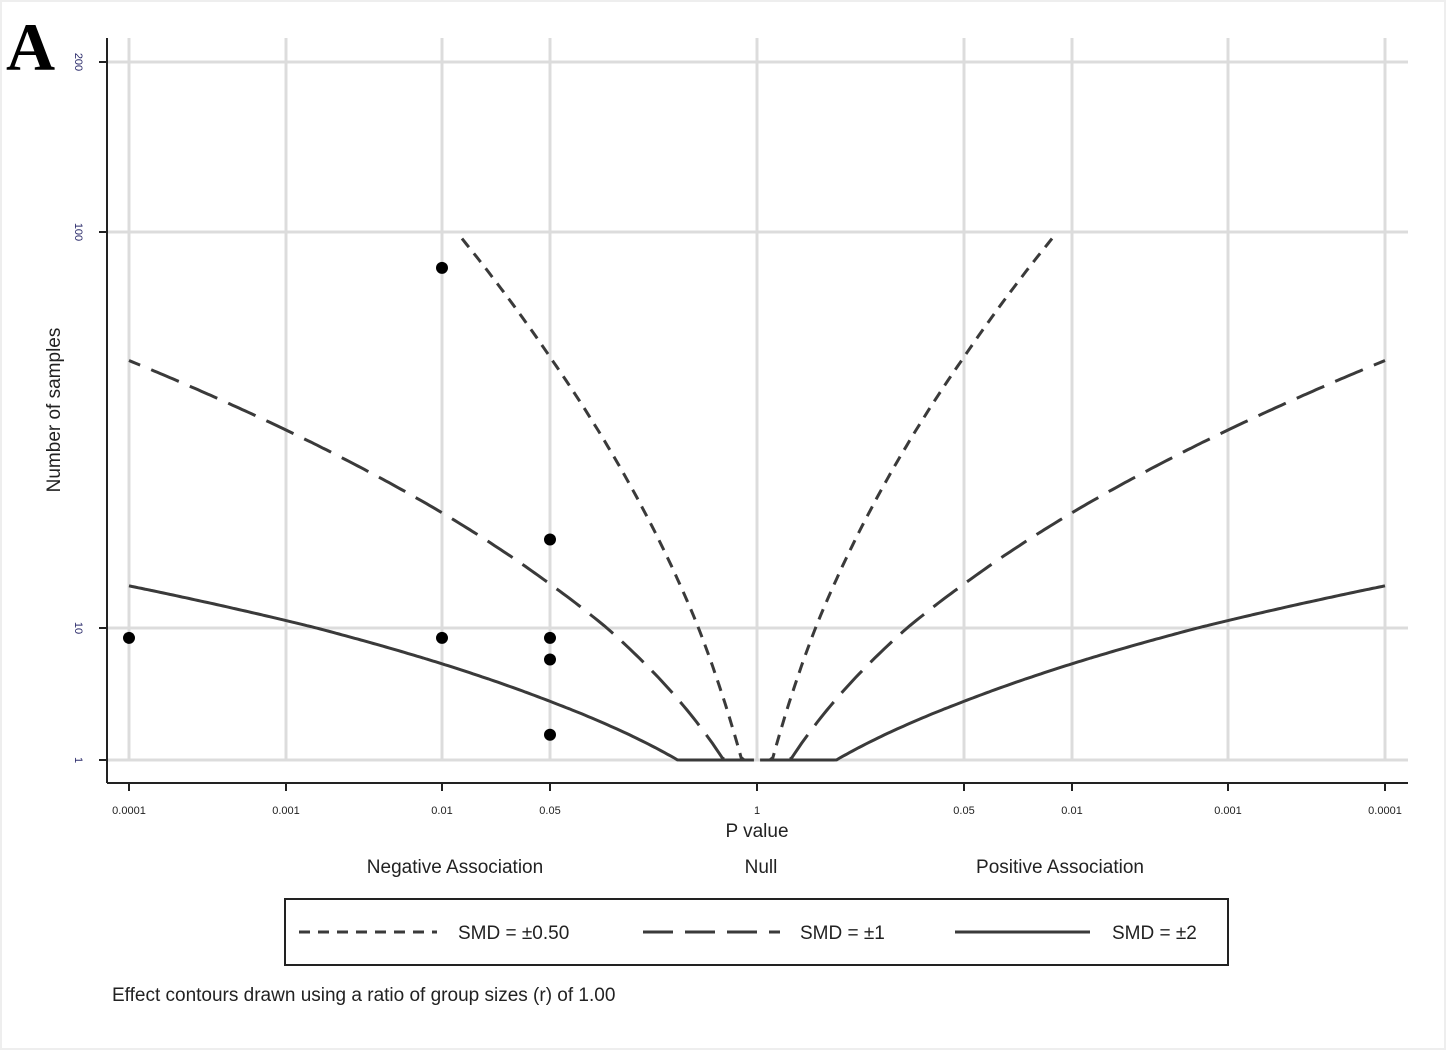  Describe the element at coordinates (54, 410) in the screenshot. I see `y-axis-title: Number of samples` at that location.